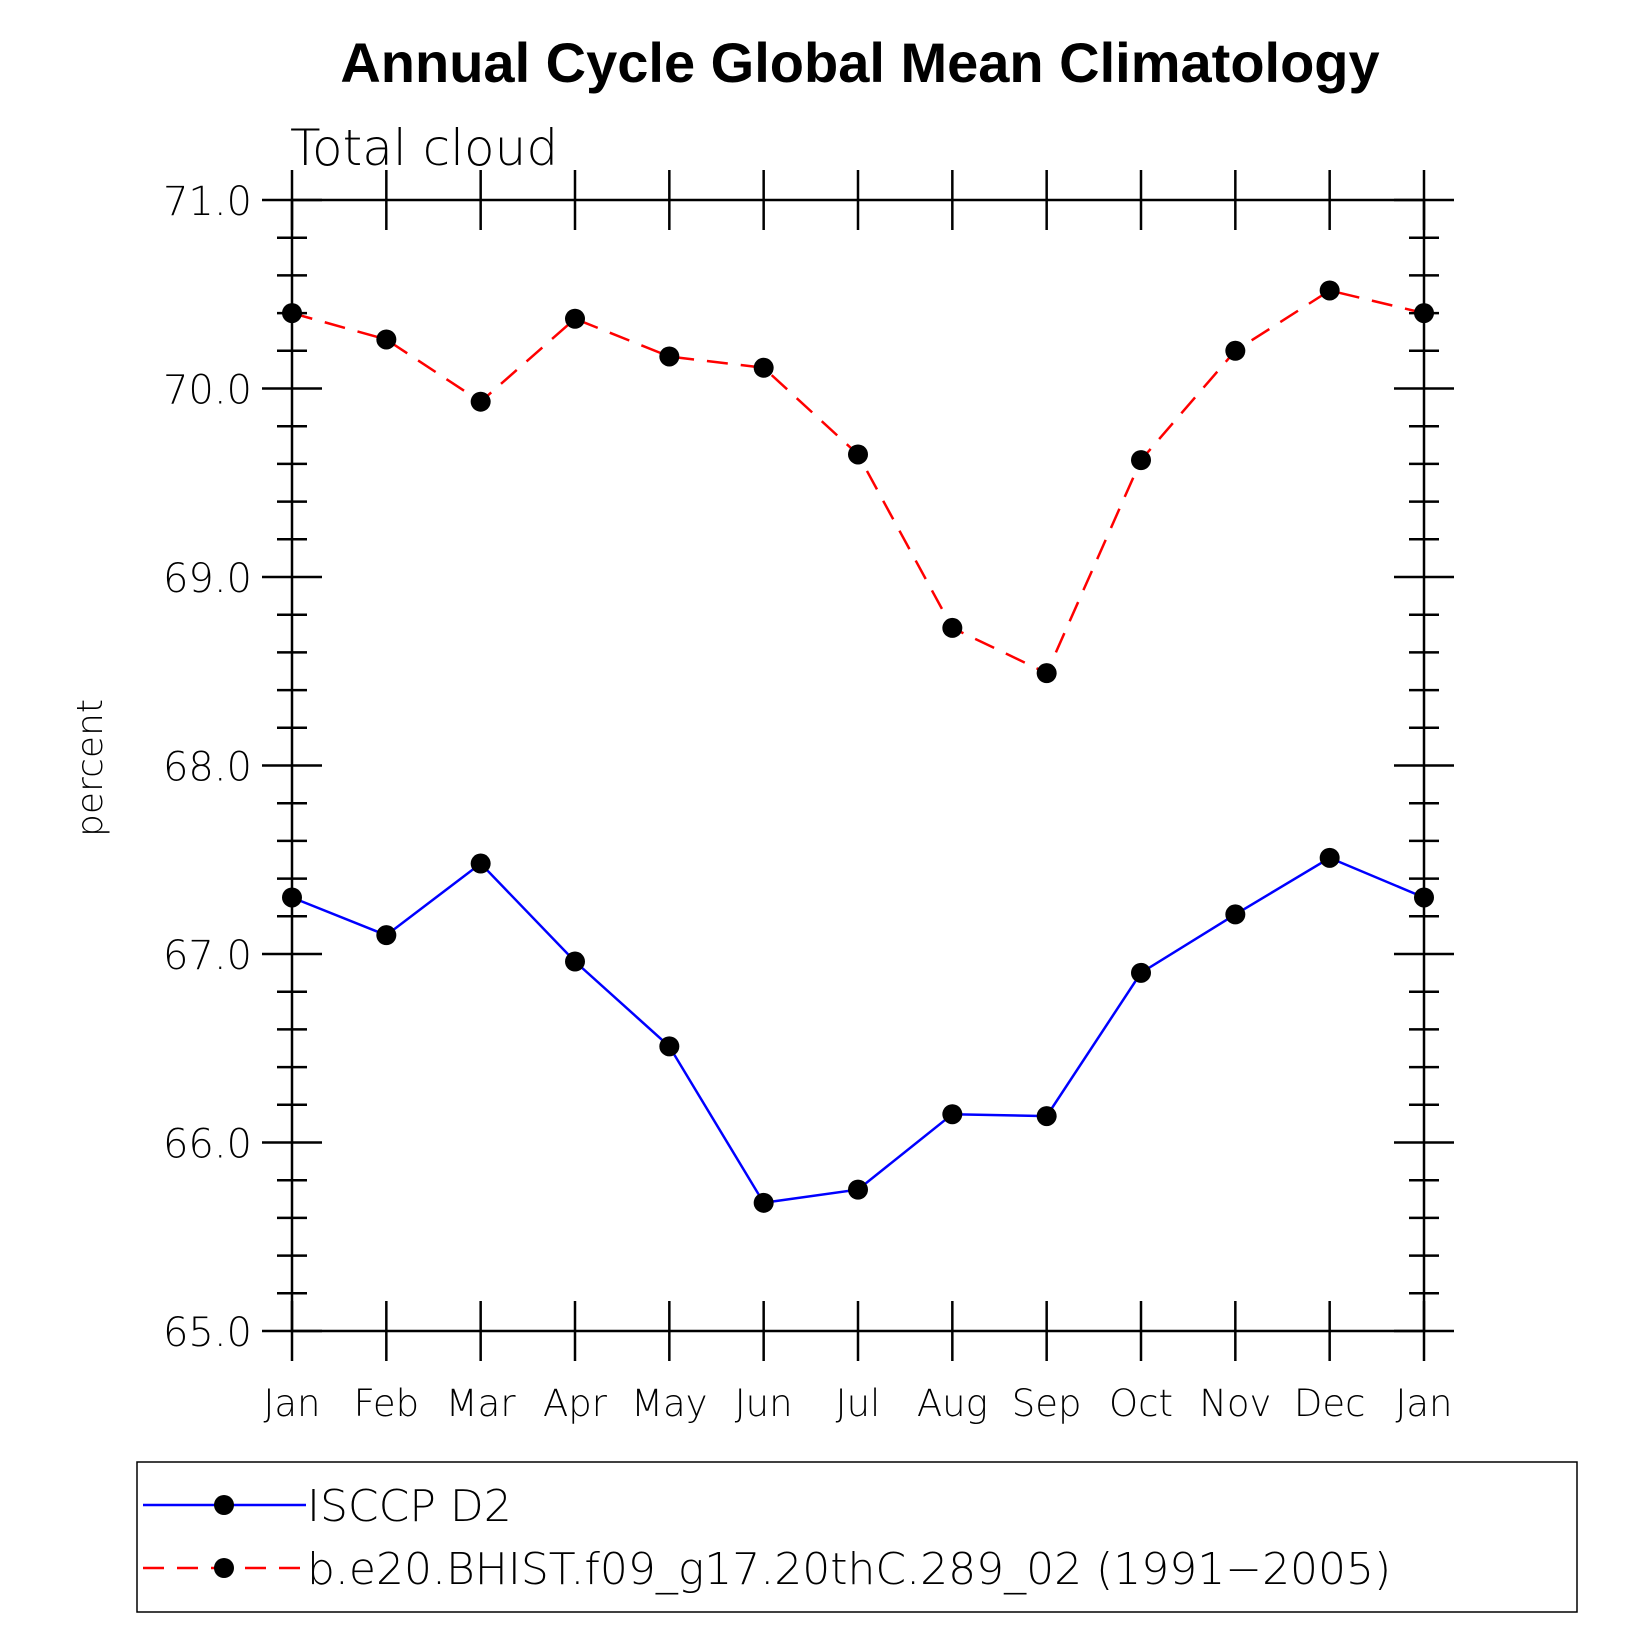 The width and height of the screenshot is (1641, 1641). I want to click on legend-label-1: ISCCP D2, so click(409, 1506).